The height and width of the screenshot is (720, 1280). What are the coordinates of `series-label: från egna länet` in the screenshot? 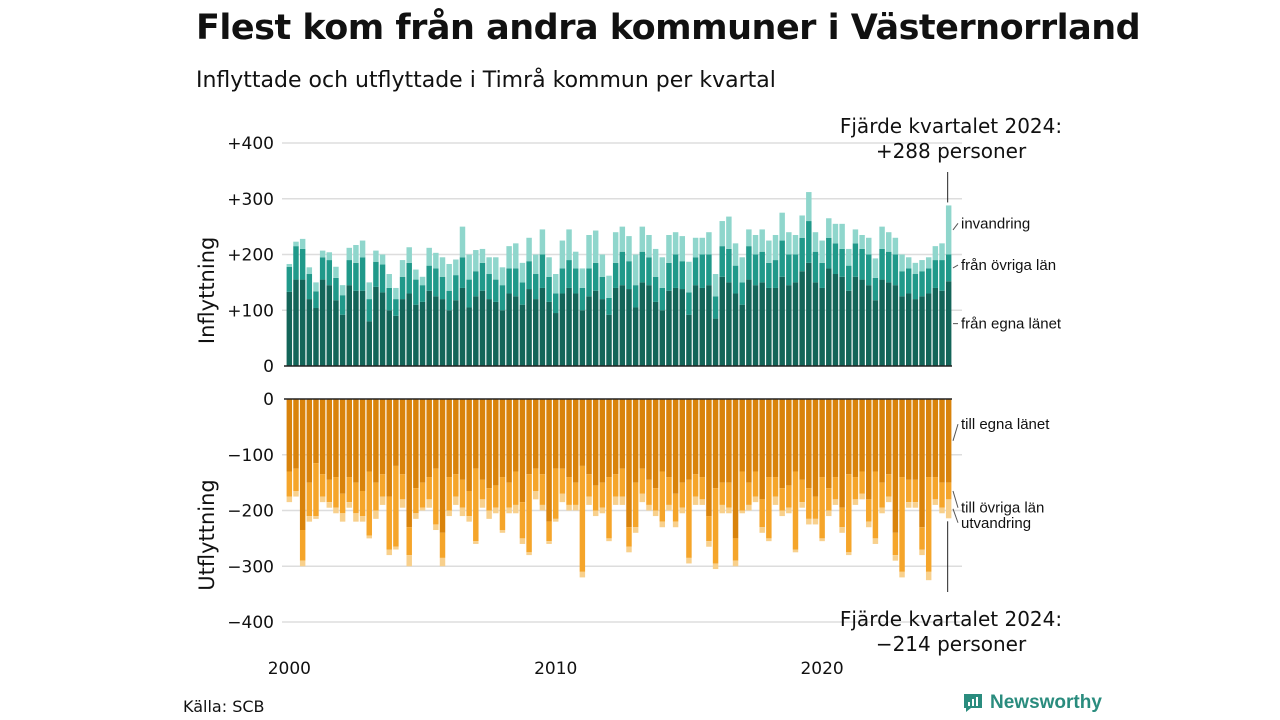 It's located at (1011, 324).